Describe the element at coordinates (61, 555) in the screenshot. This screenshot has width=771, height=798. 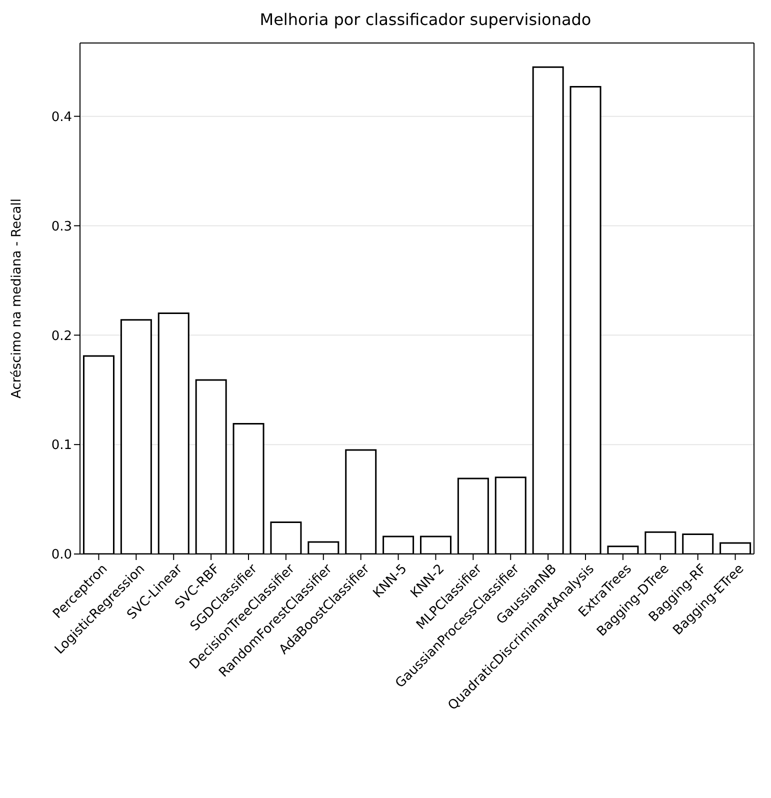
I see `y-tick-label: 0.0` at that location.